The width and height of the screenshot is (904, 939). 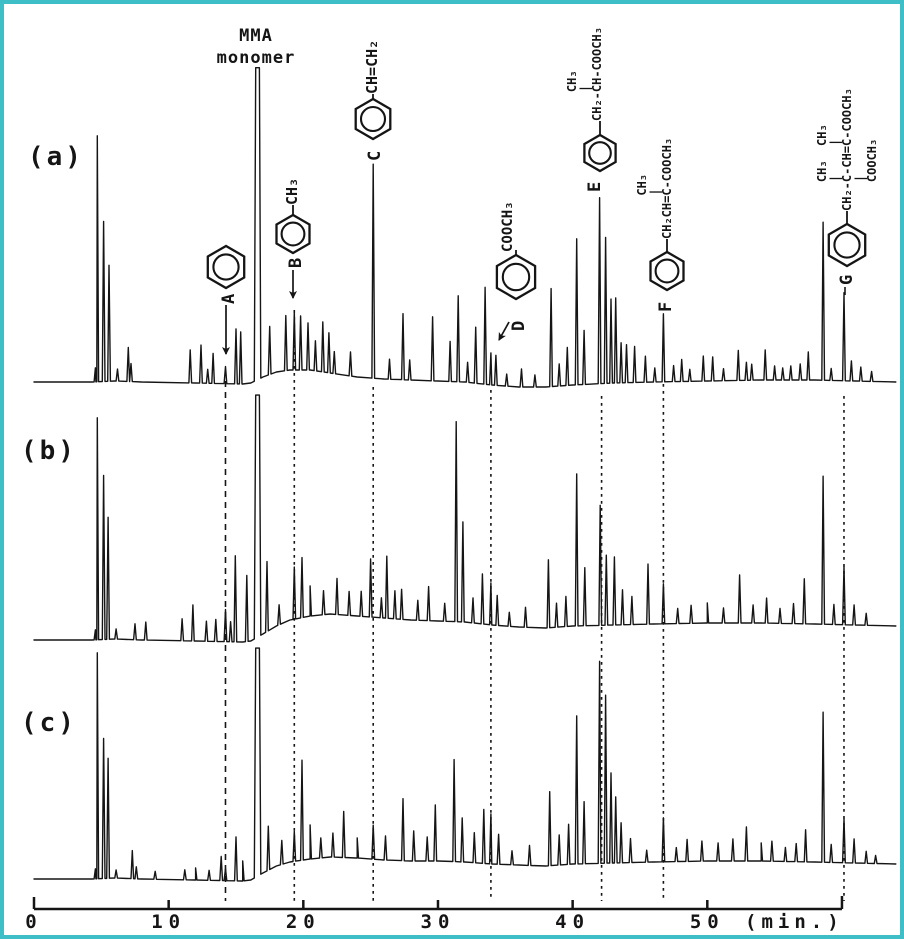 I want to click on panel-label-c: (c), so click(x=49, y=723).